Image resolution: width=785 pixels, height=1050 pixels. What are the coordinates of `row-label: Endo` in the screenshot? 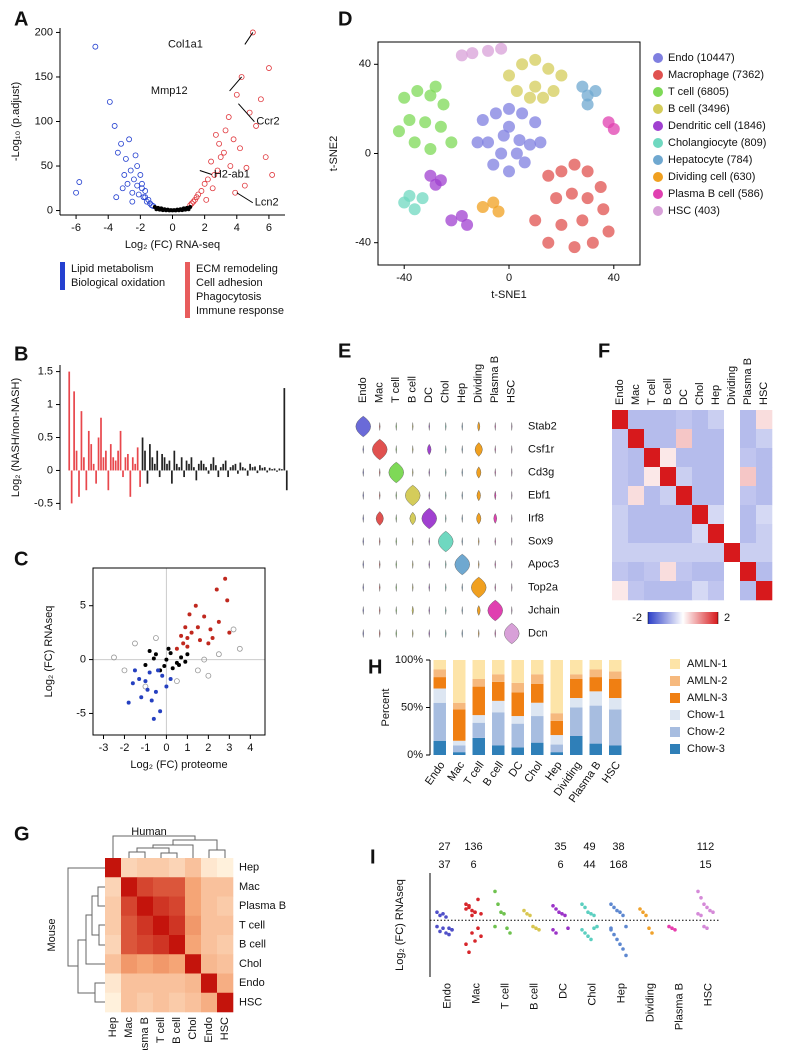 It's located at (252, 983).